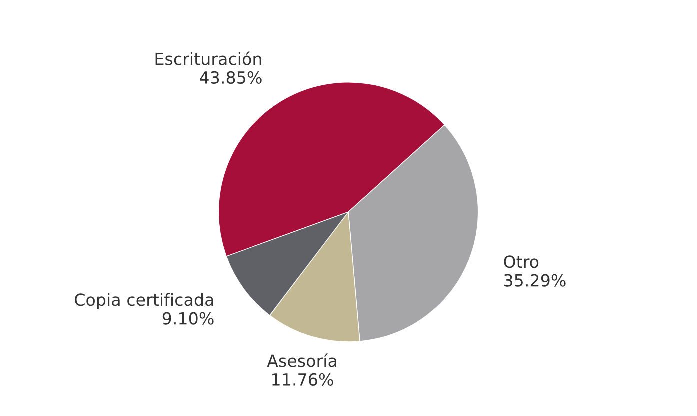  I want to click on slice-label: Copia certificada, so click(144, 301).